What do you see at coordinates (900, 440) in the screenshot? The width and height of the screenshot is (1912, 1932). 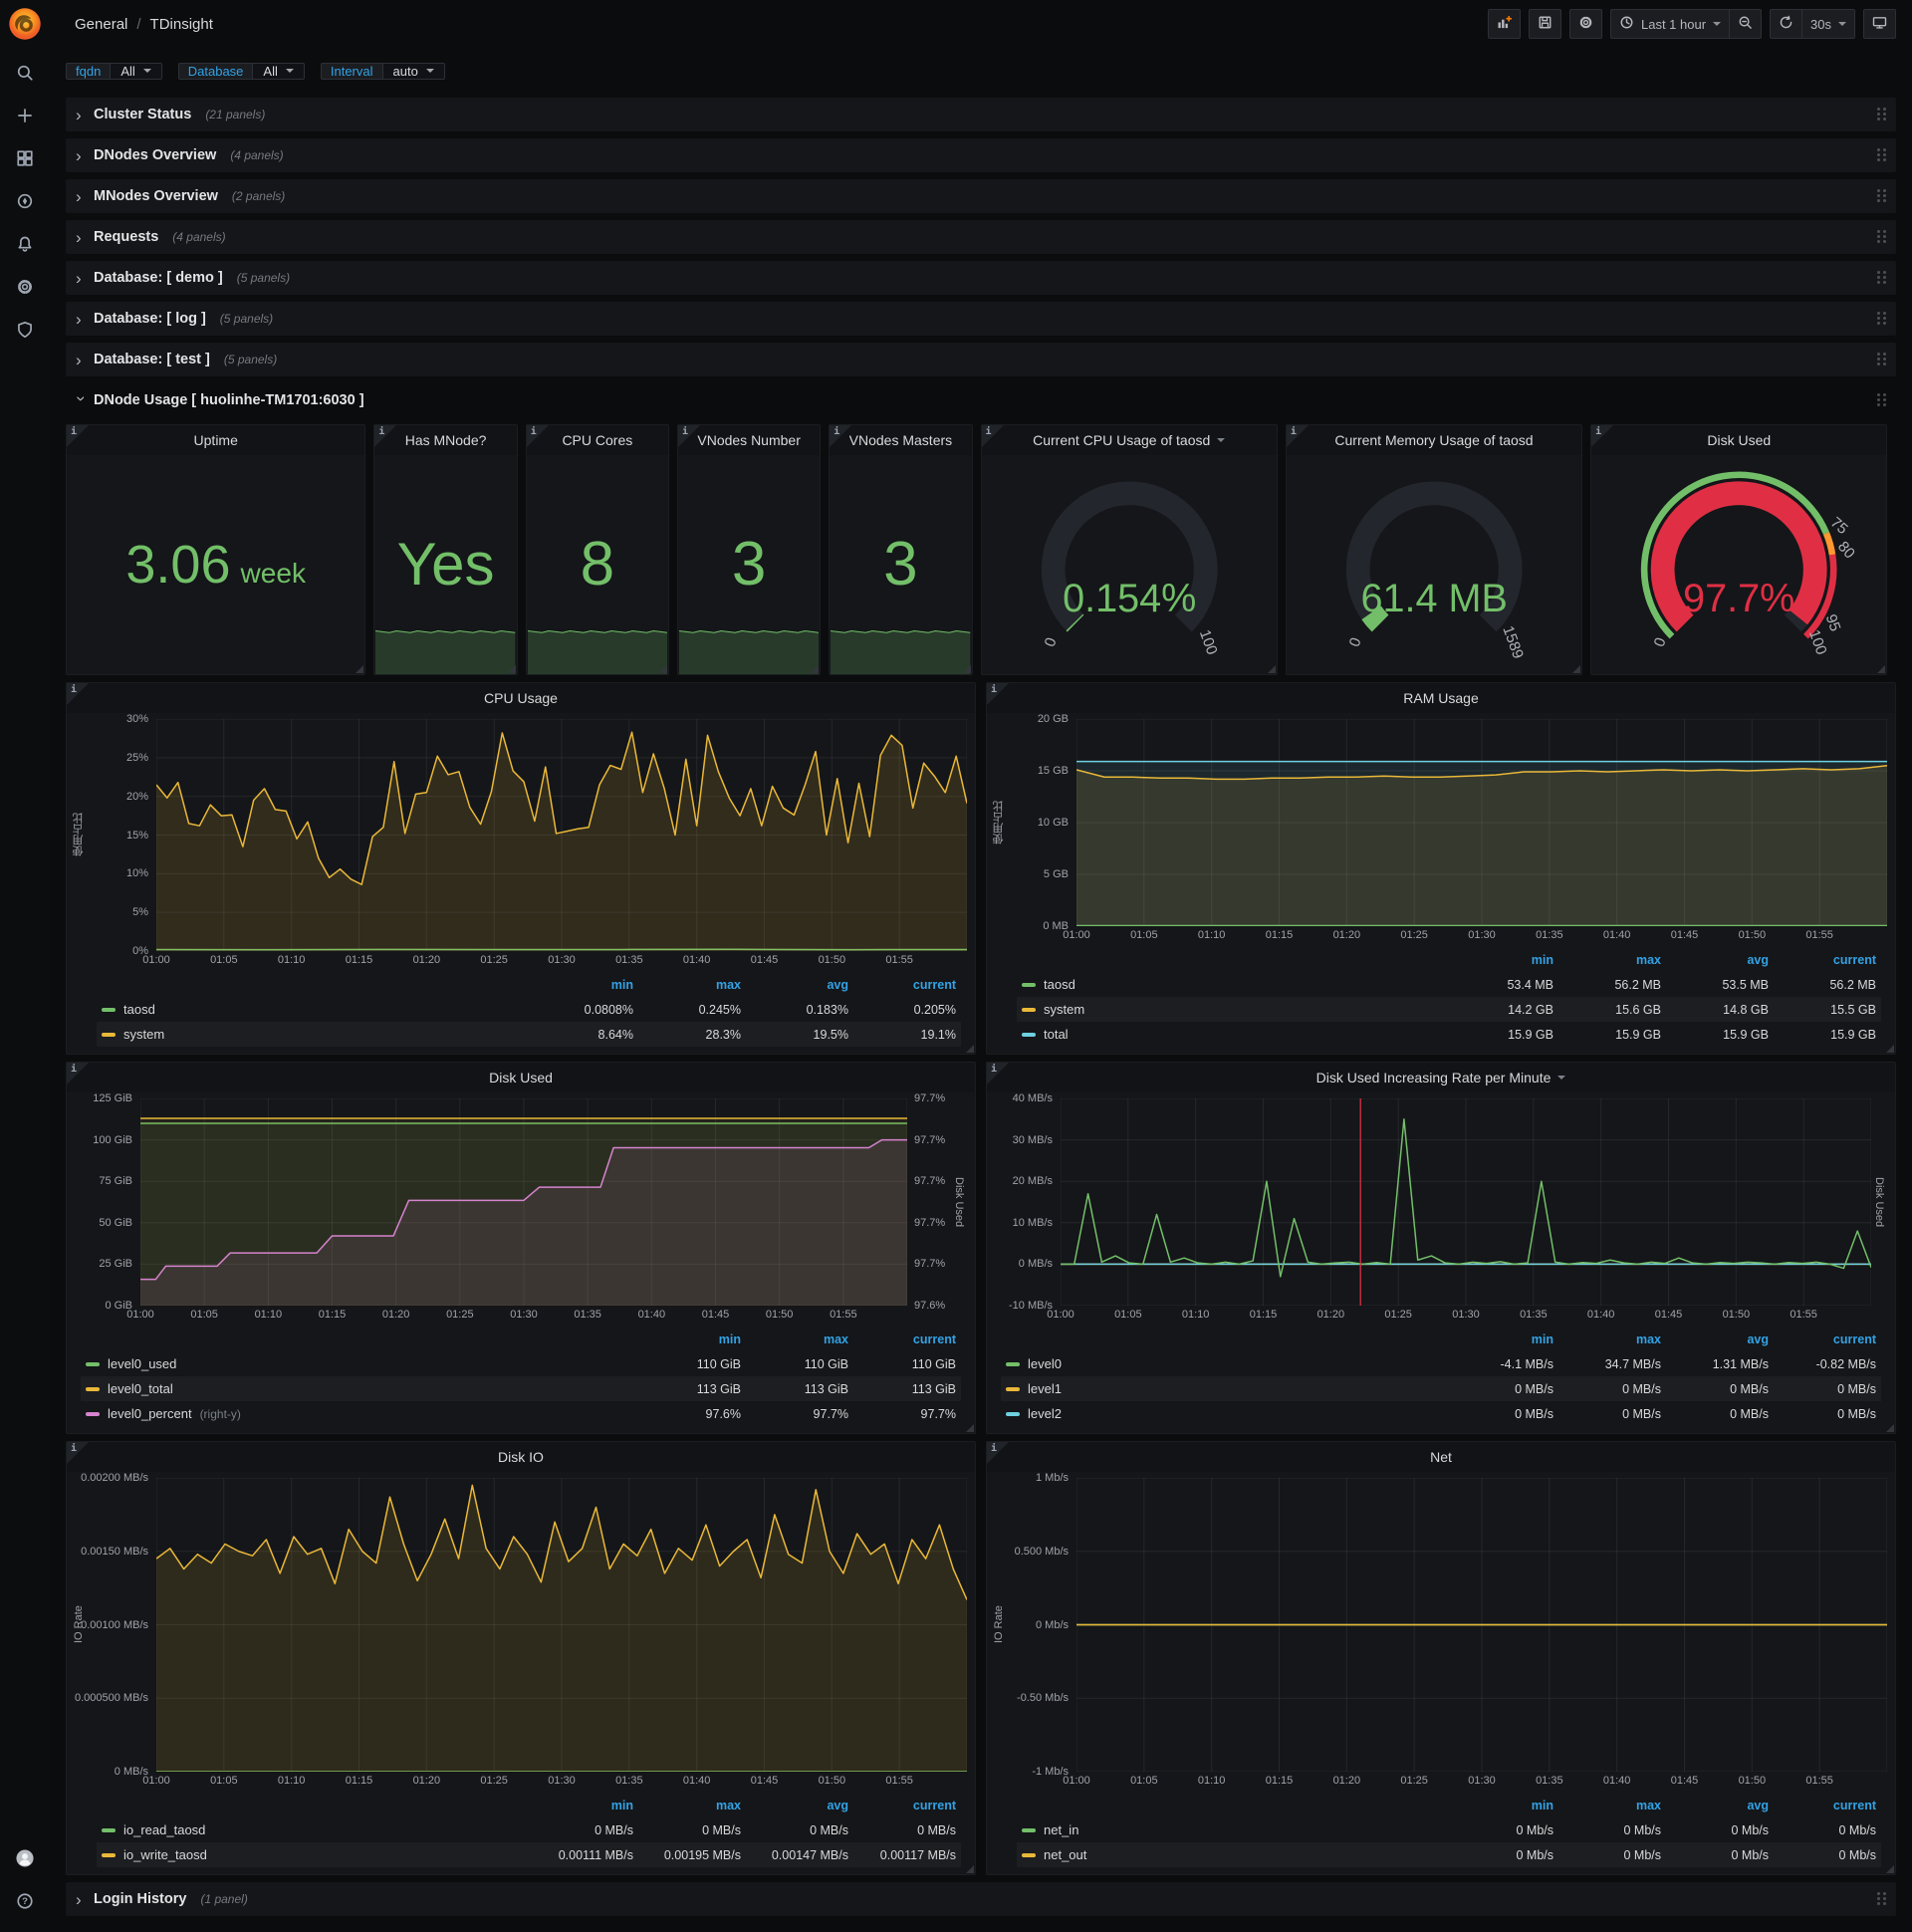 I see `panel-title: VNodes Masters` at bounding box center [900, 440].